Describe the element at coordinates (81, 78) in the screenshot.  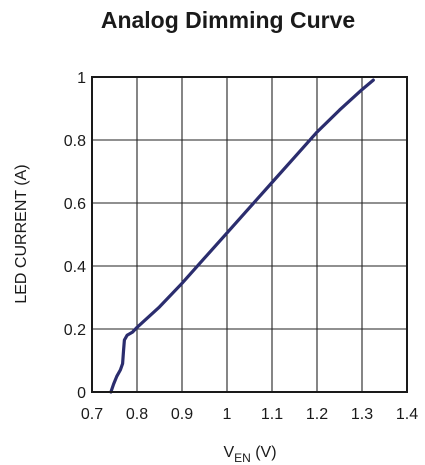
I see `y-tick-label-5: 1` at that location.